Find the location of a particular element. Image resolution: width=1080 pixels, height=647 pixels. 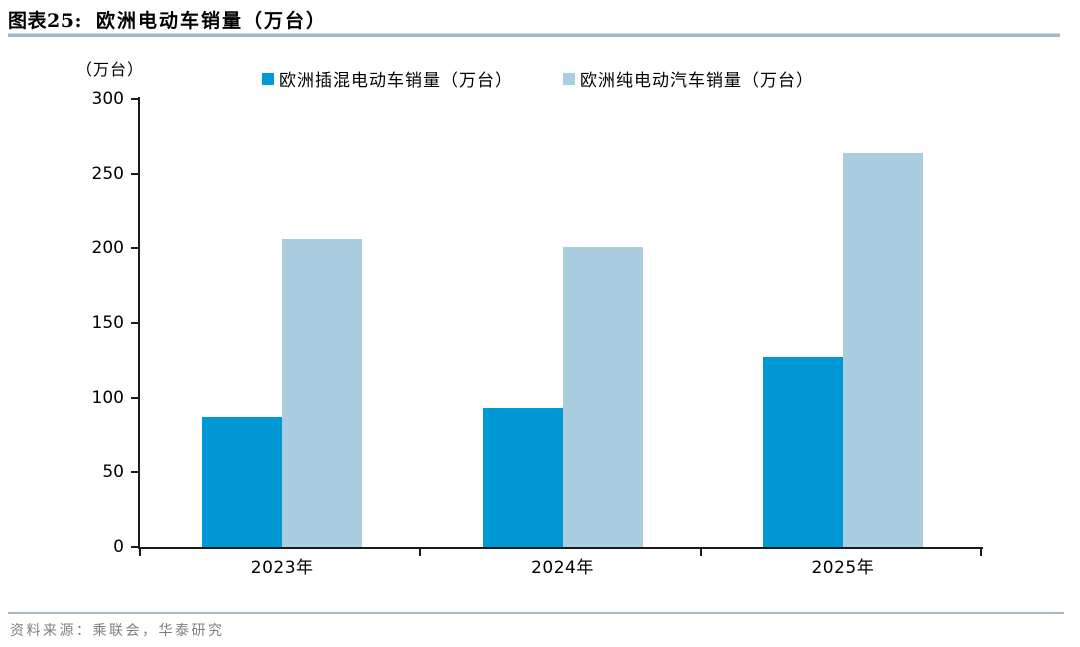

y-axis-tick-label: 0 is located at coordinates (118, 547).